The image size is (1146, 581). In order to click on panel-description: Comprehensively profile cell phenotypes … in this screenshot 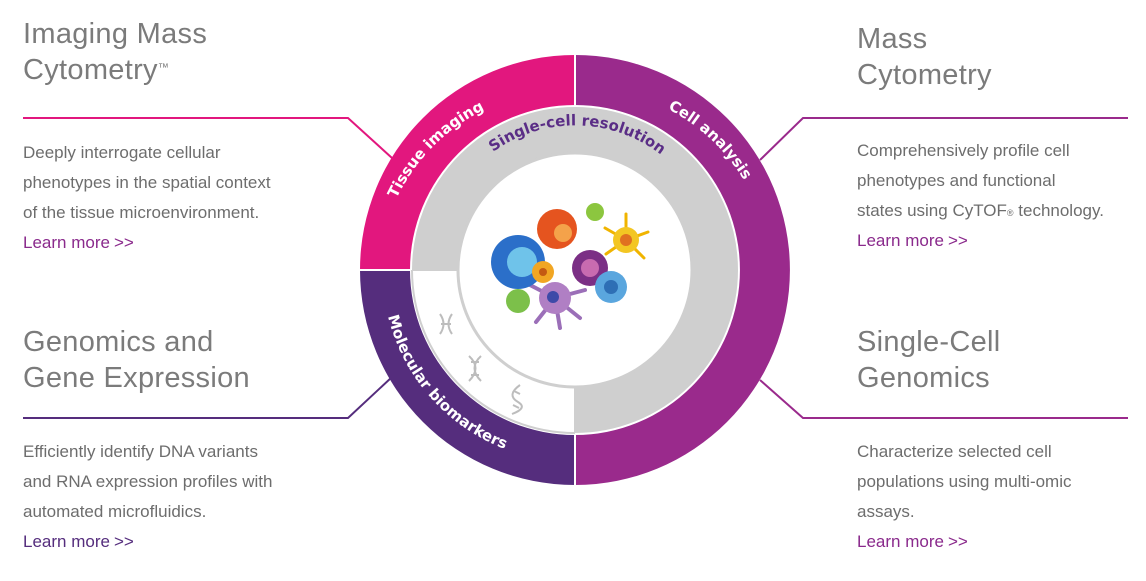, I will do `click(980, 180)`.